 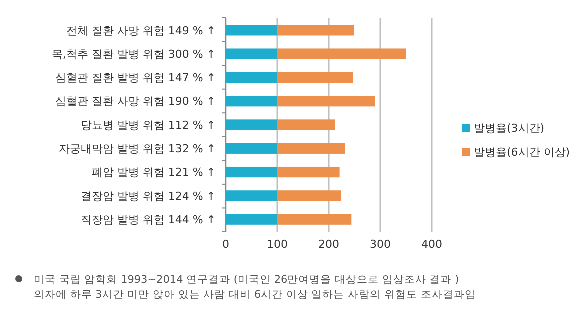 What do you see at coordinates (135, 78) in the screenshot?
I see `y-tick-label: 심혈관 질환 발병 위험 147 % ↑` at bounding box center [135, 78].